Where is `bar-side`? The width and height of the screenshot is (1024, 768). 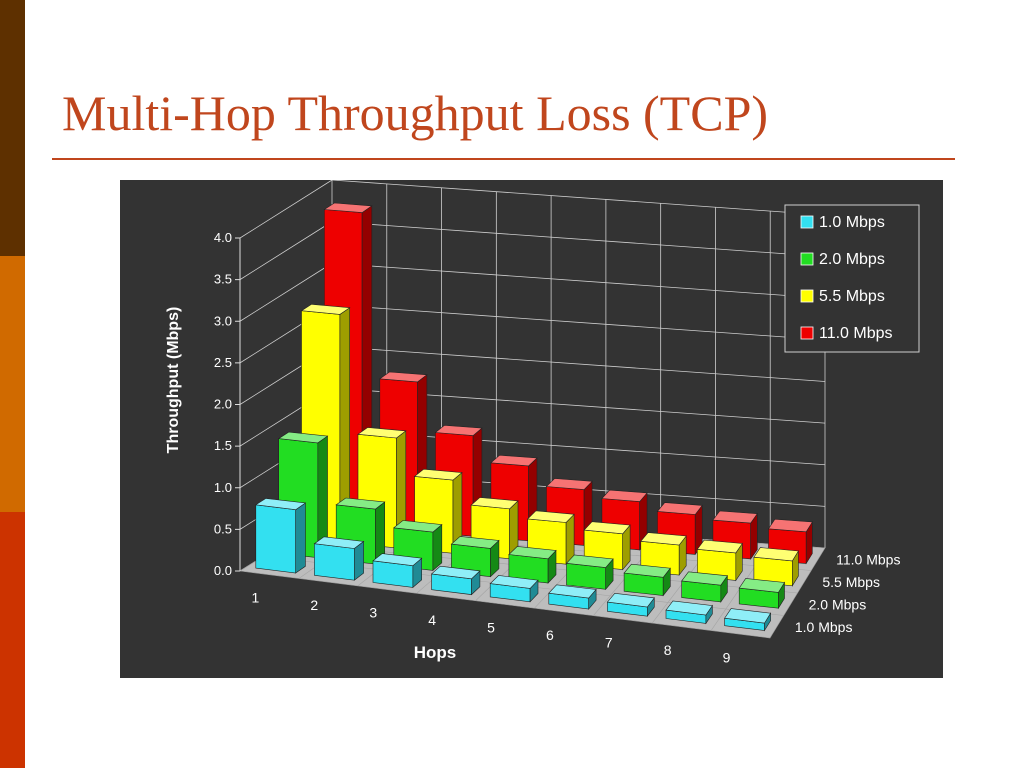
bar-side is located at coordinates (300, 538).